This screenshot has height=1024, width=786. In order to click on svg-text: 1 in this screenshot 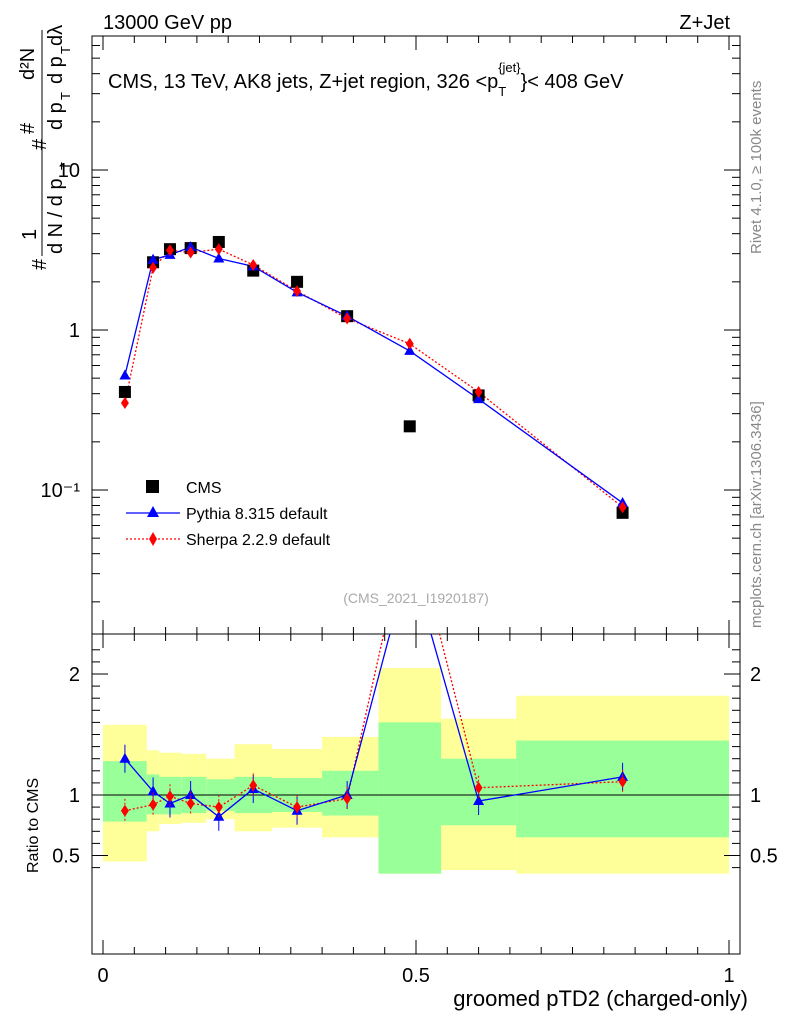, I will do `click(30, 234)`.